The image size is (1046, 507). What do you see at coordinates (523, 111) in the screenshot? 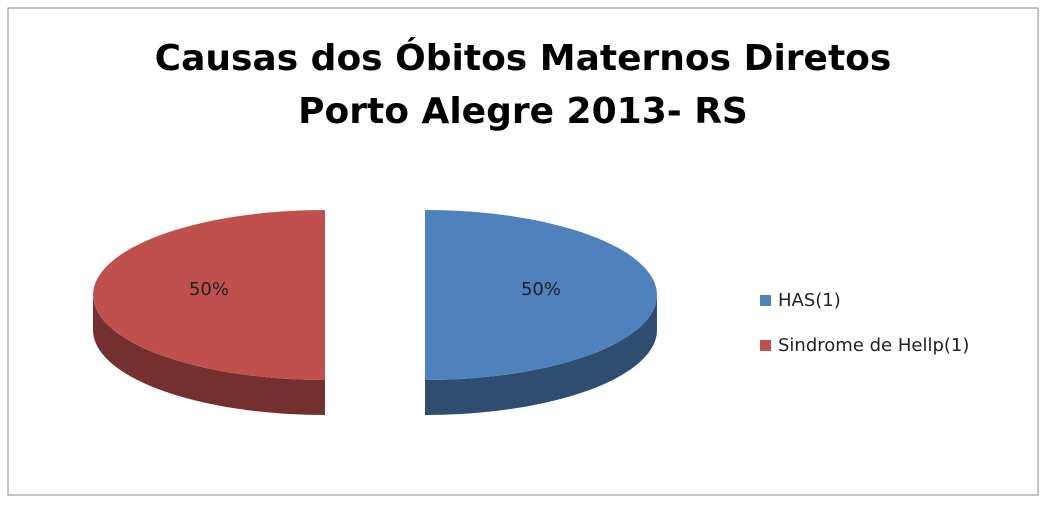
I see `chart-title: Porto Alegre 2013- RS` at bounding box center [523, 111].